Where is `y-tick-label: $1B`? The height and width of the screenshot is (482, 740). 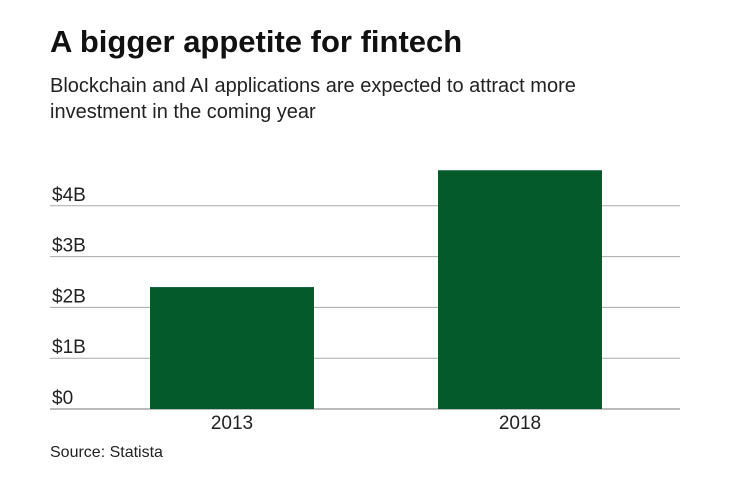
y-tick-label: $1B is located at coordinates (69, 347).